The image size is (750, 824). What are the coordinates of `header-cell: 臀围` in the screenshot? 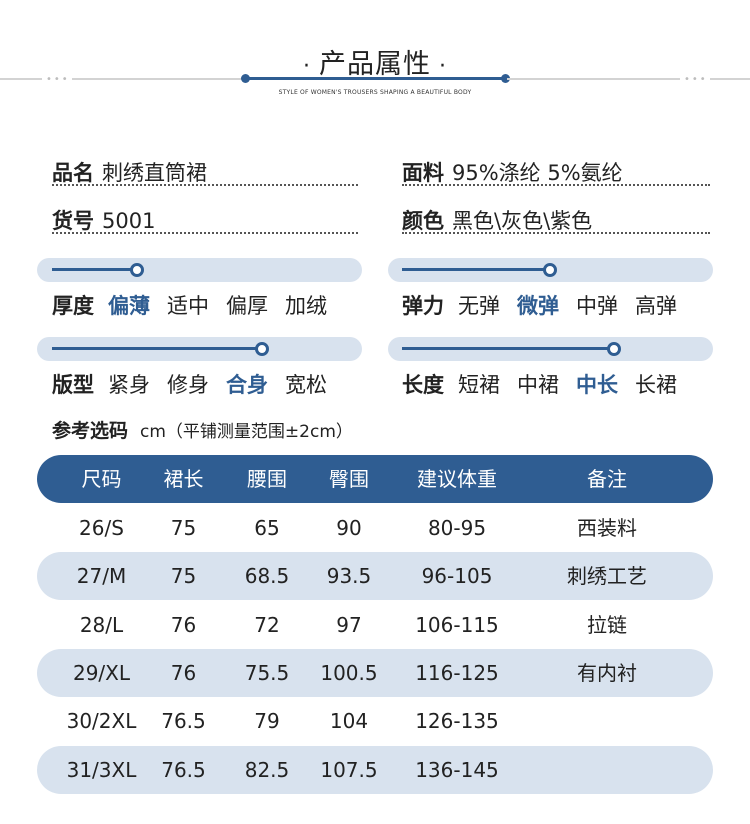 It's located at (349, 479).